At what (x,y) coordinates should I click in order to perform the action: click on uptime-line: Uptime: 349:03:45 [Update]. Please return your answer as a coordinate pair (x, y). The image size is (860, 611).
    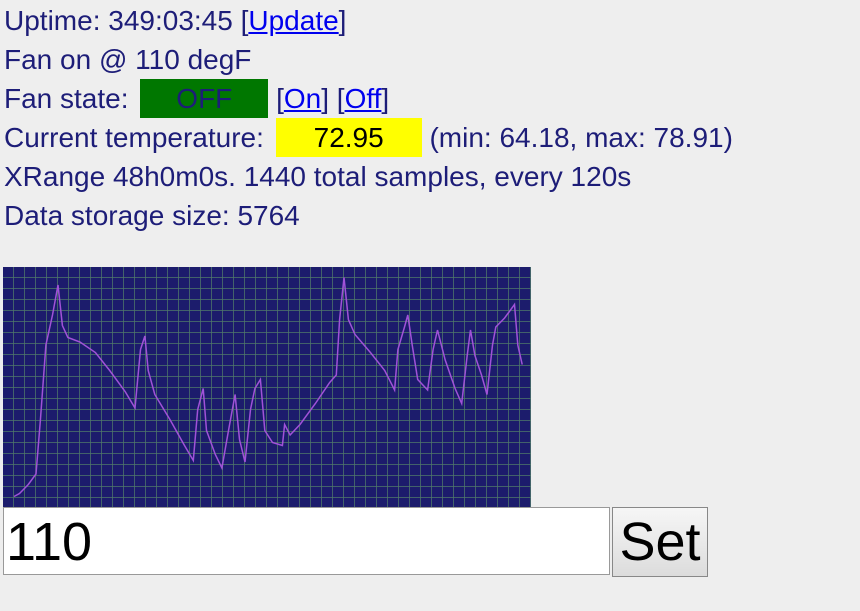
    Looking at the image, I should click on (175, 20).